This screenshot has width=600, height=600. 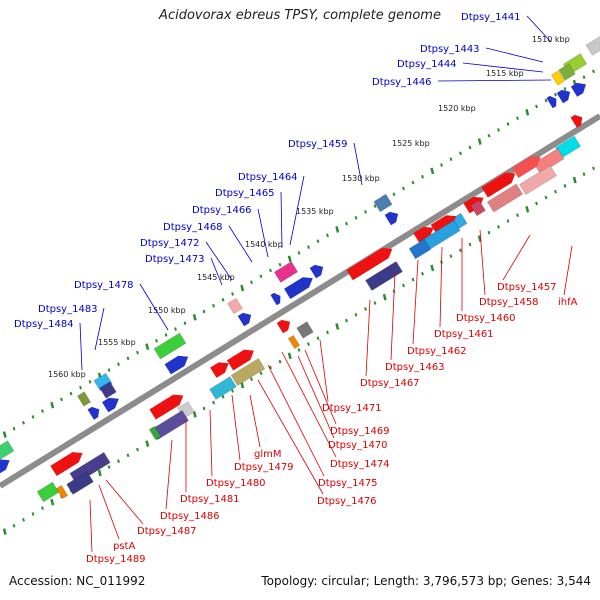 I want to click on ruler-label: 1555 kbp, so click(x=117, y=342).